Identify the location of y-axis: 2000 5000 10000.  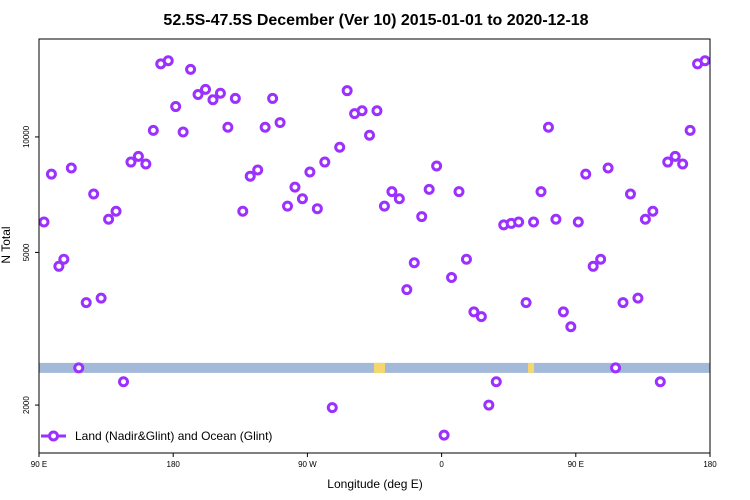
(30, 269).